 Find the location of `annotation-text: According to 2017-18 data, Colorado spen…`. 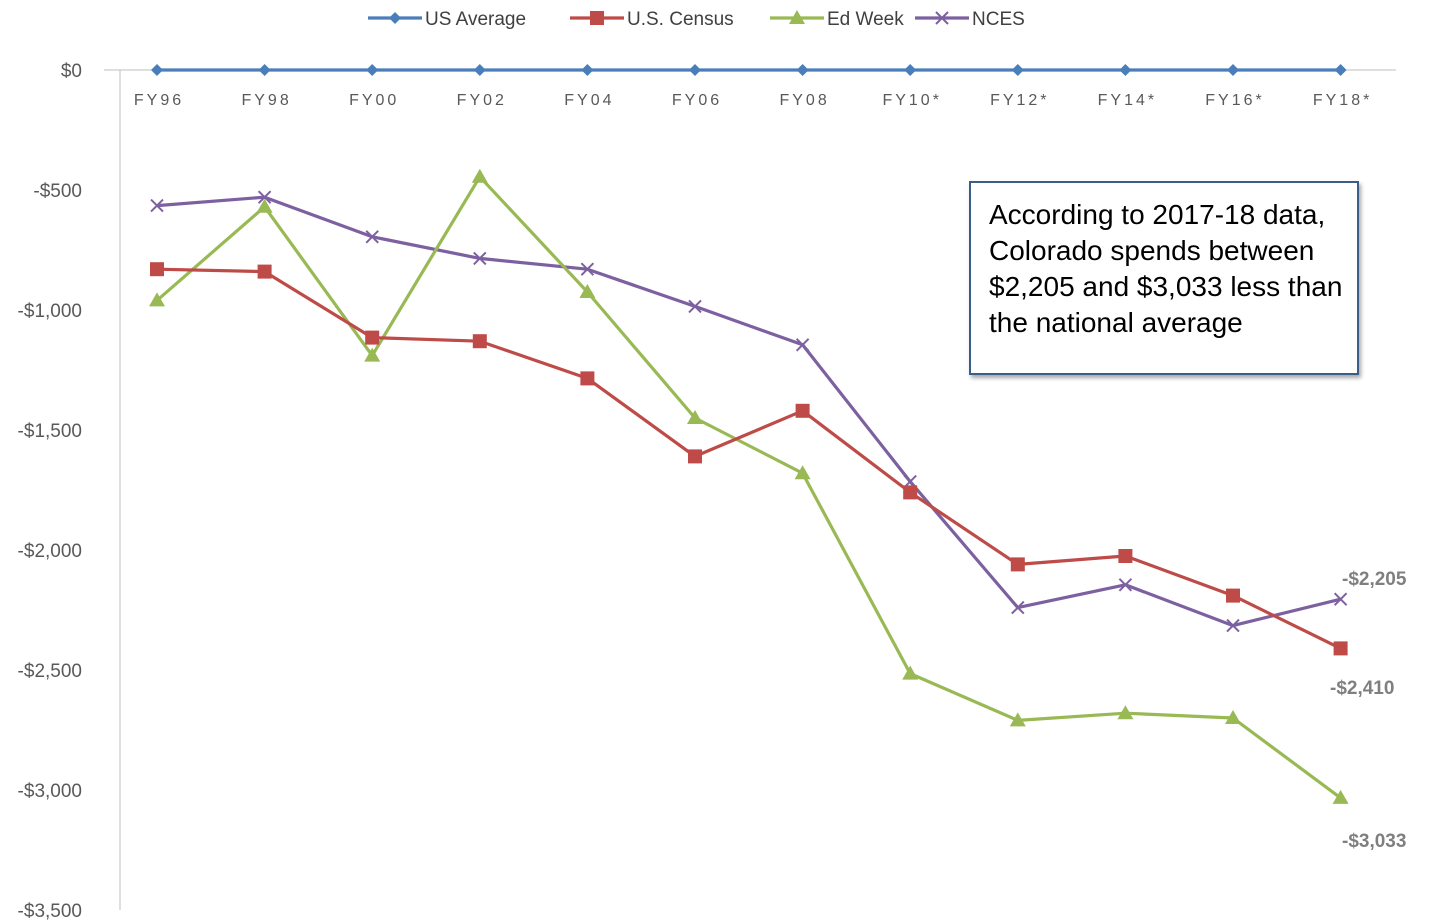

annotation-text: According to 2017-18 data, Colorado spen… is located at coordinates (1166, 268).